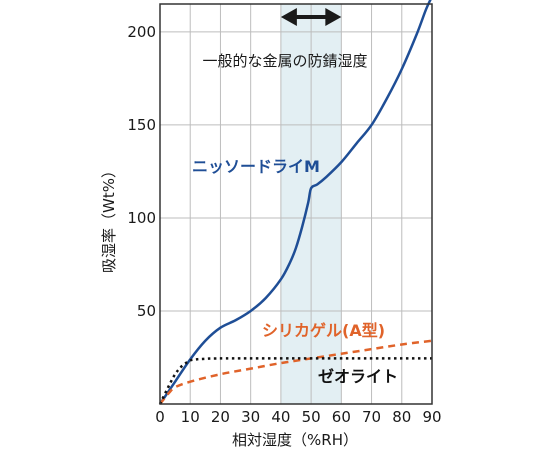 The height and width of the screenshot is (450, 540). Describe the element at coordinates (288, 17) in the screenshot. I see `arrow-head-left` at that location.